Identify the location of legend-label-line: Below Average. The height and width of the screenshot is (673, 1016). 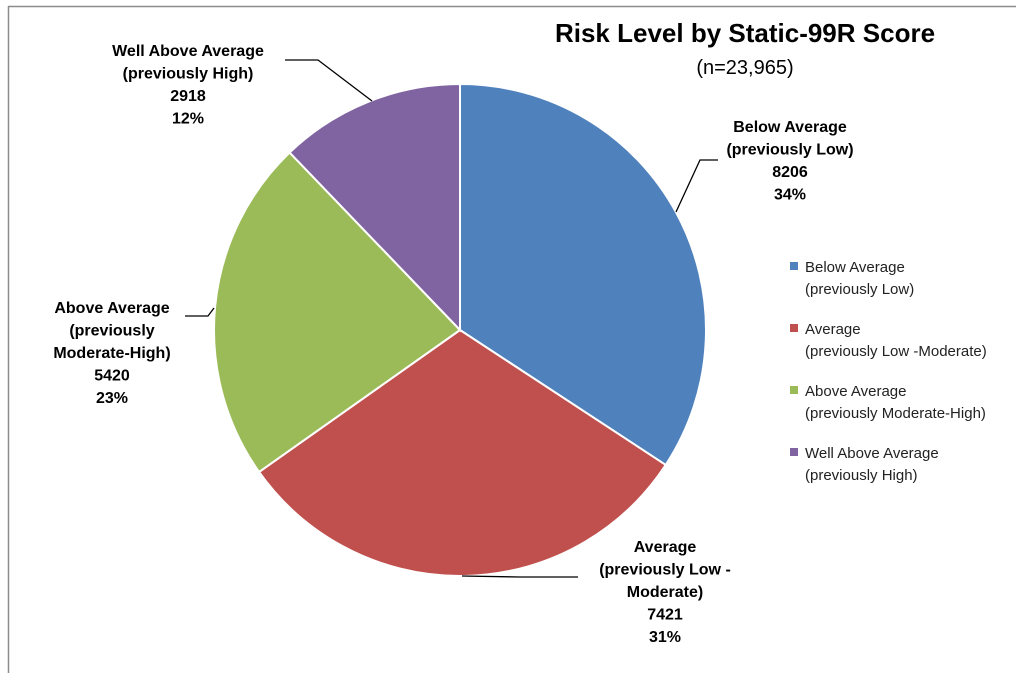
(855, 267).